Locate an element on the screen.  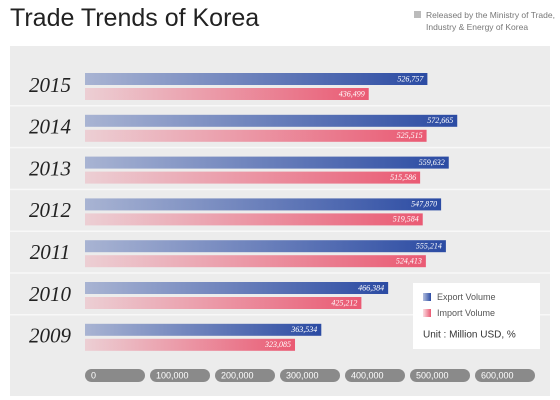
value-label: 525,515 is located at coordinates (410, 135).